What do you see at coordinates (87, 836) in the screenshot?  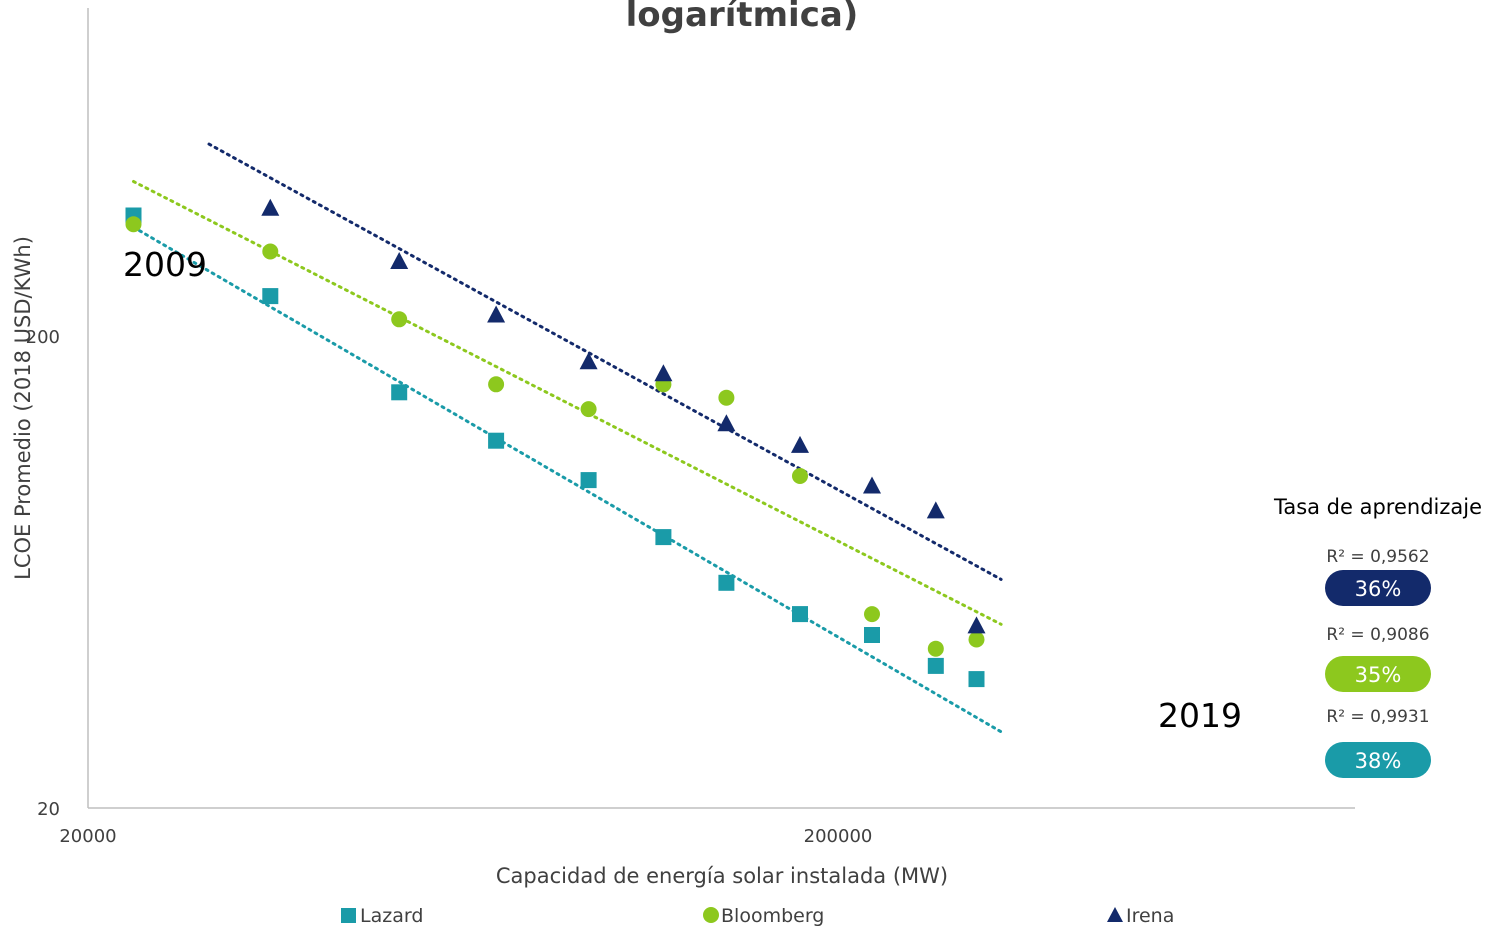 I see `x-tick-label-20000: 20000` at bounding box center [87, 836].